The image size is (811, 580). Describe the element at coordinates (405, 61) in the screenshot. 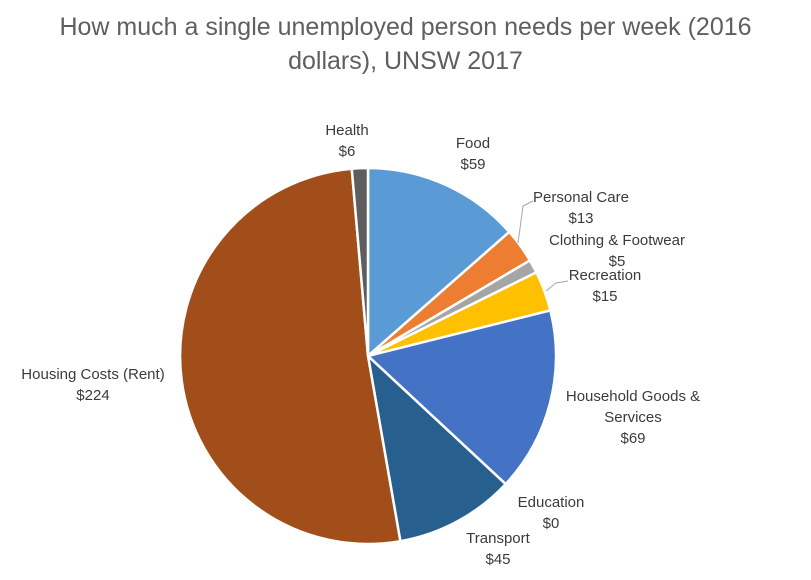

I see `chart-title-line-2: dollars), UNSW 2017` at that location.